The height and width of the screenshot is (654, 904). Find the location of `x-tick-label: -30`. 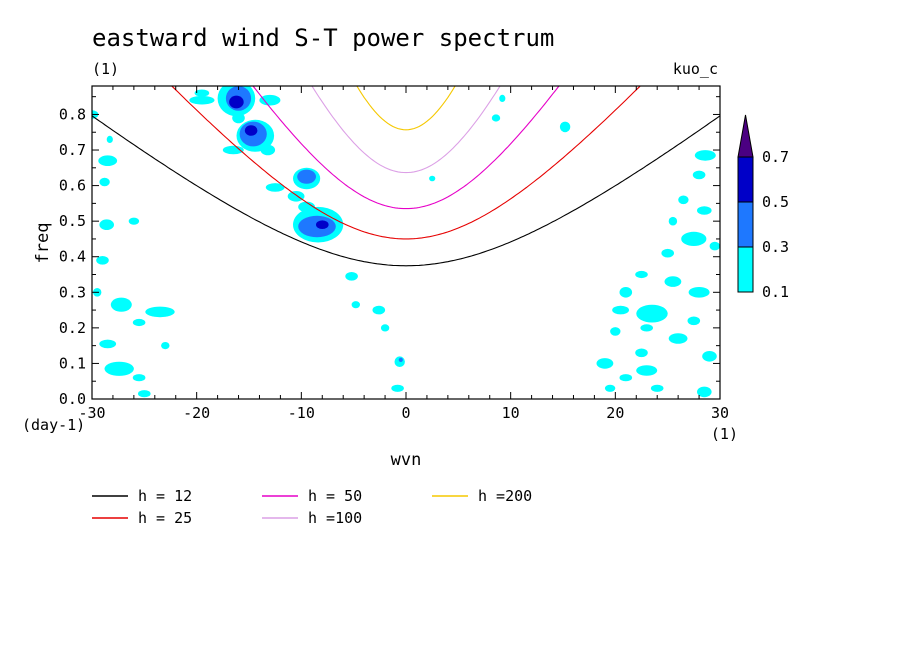

x-tick-label: -30 is located at coordinates (91, 413).